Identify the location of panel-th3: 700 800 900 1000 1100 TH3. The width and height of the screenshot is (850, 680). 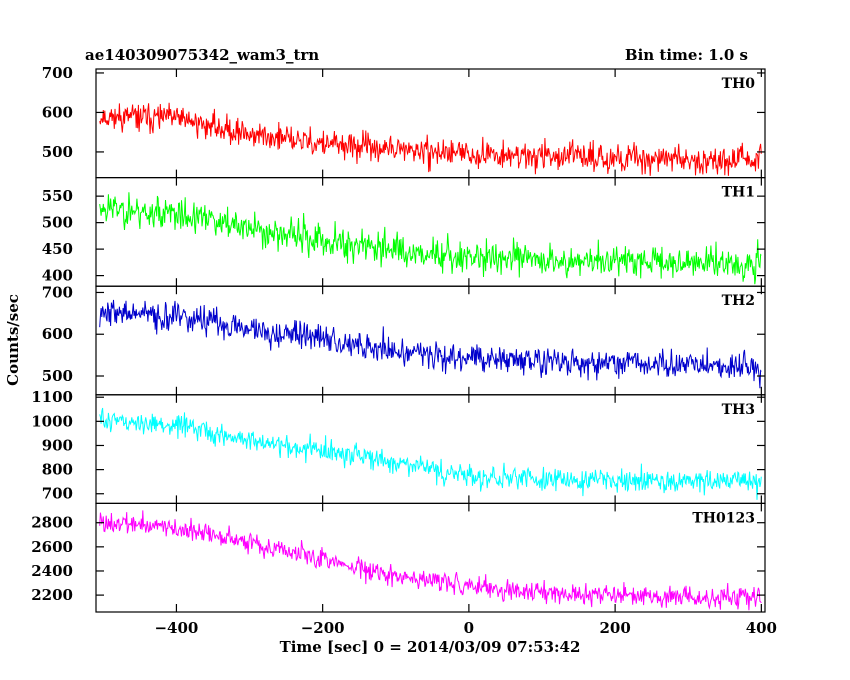
(398, 446).